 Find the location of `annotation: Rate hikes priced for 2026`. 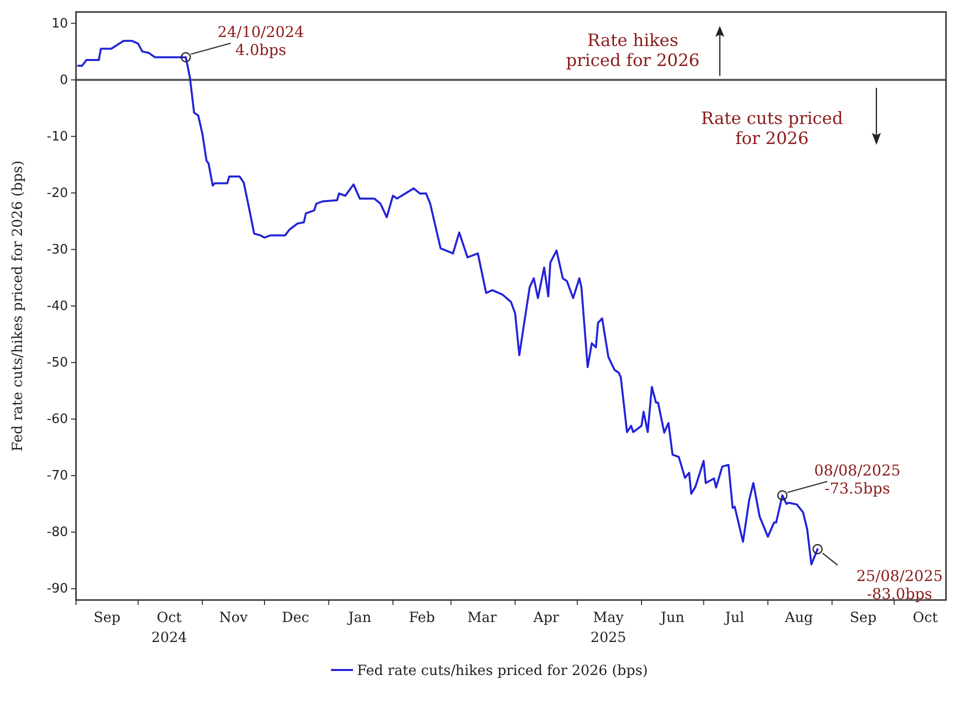

annotation: Rate hikes priced for 2026 is located at coordinates (633, 50).